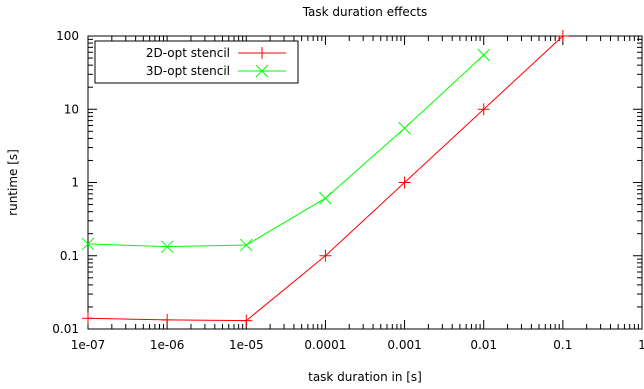 The width and height of the screenshot is (644, 389). Describe the element at coordinates (404, 345) in the screenshot. I see `x-tick-label: 0.001` at that location.